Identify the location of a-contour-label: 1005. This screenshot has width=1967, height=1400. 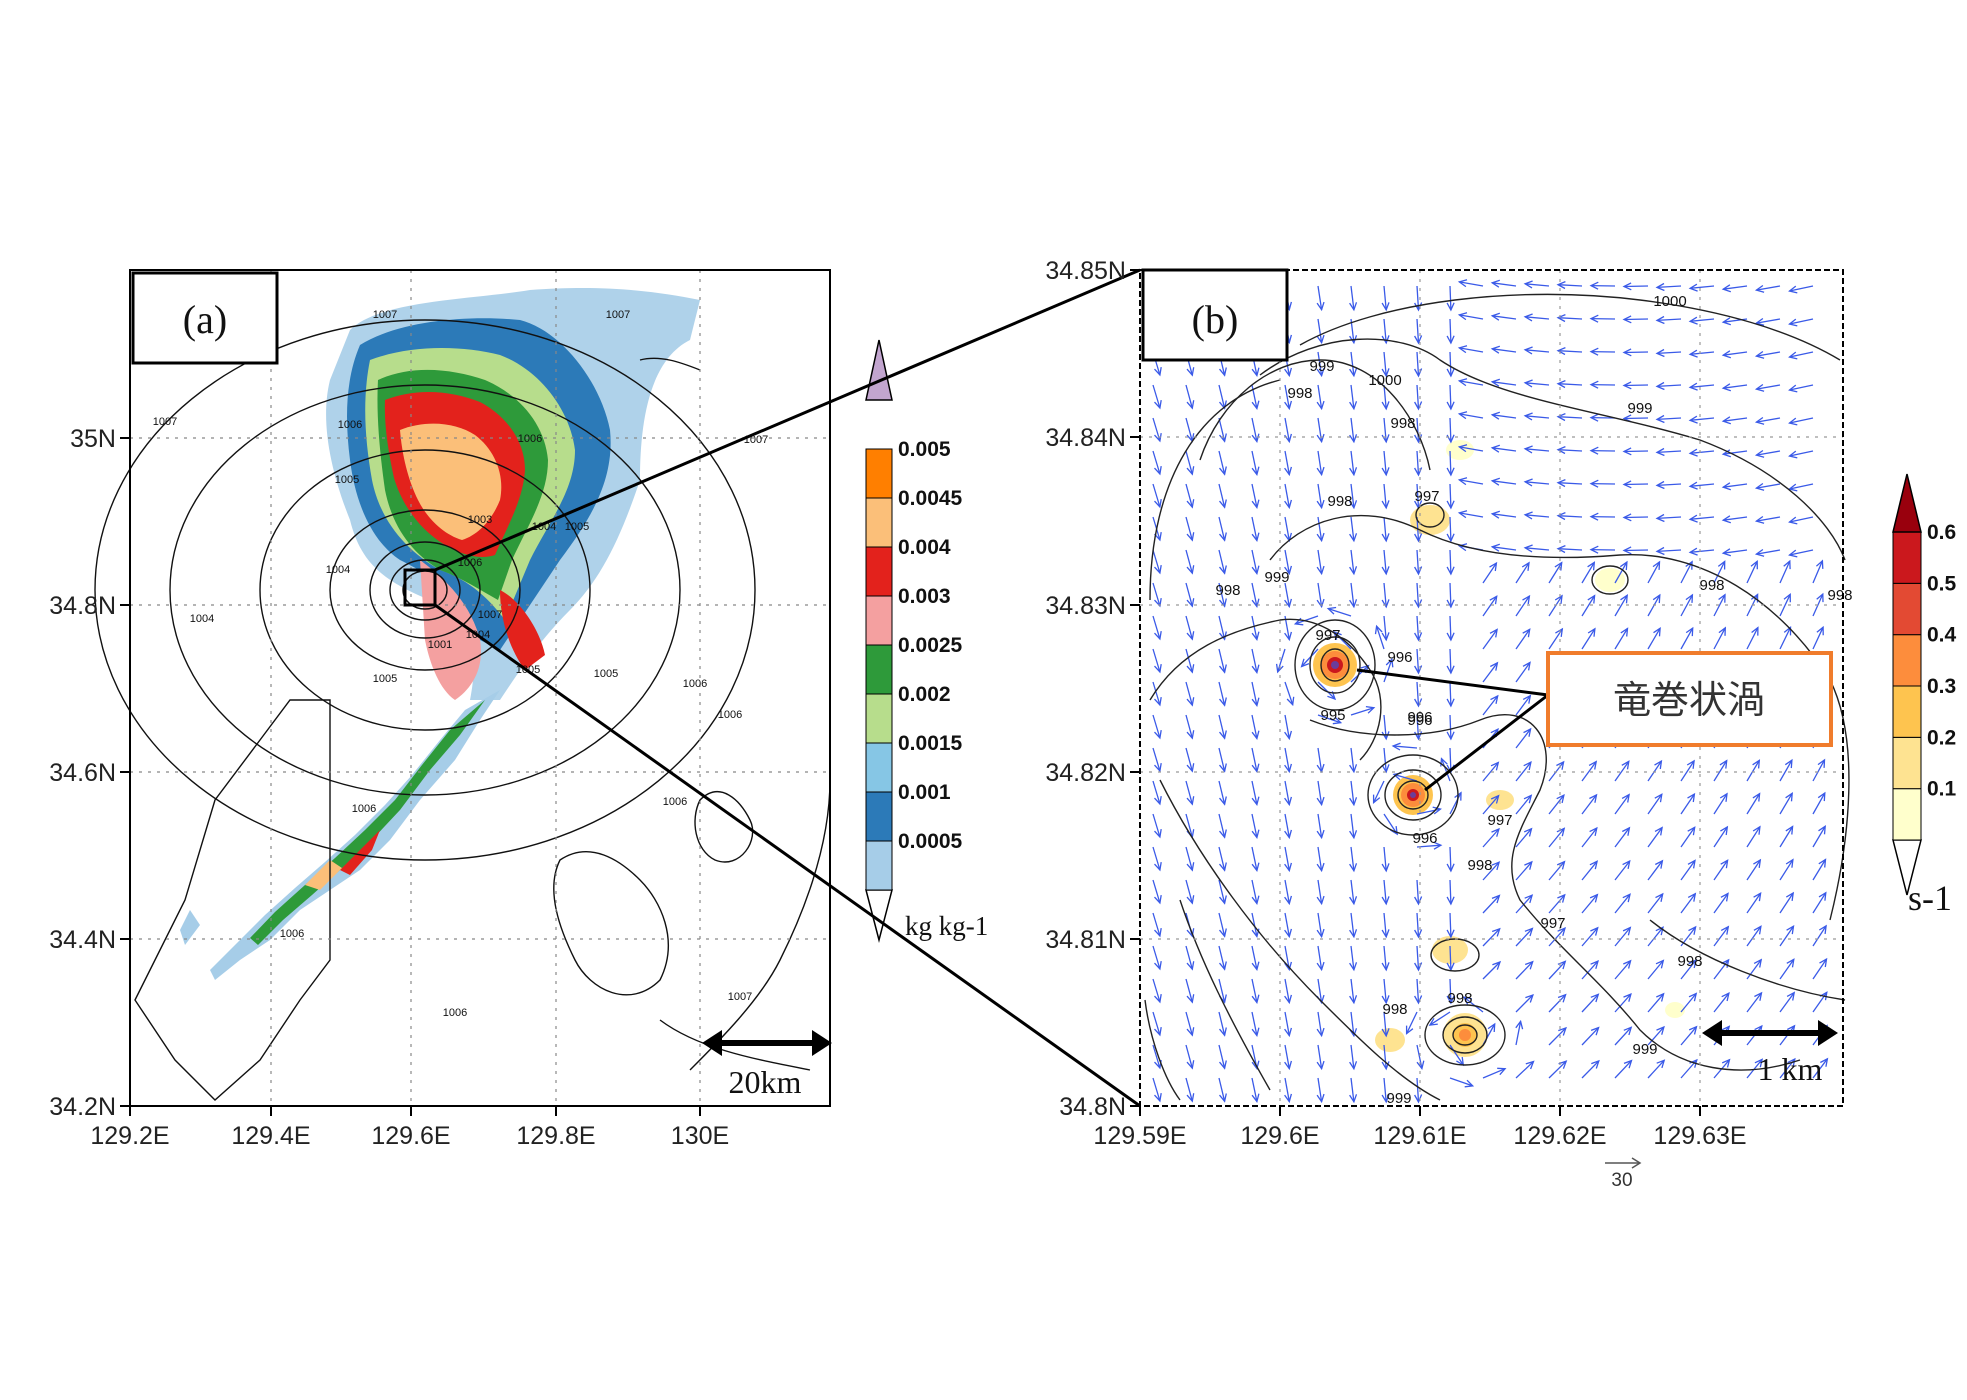
(347, 480).